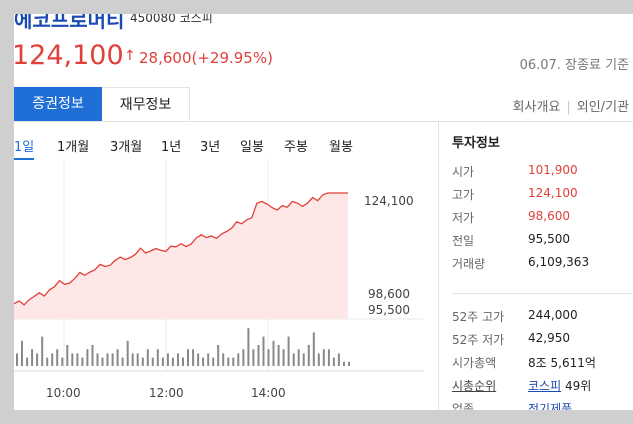 This screenshot has height=424, width=633. I want to click on investment-info-title: 투자정보, so click(476, 143).